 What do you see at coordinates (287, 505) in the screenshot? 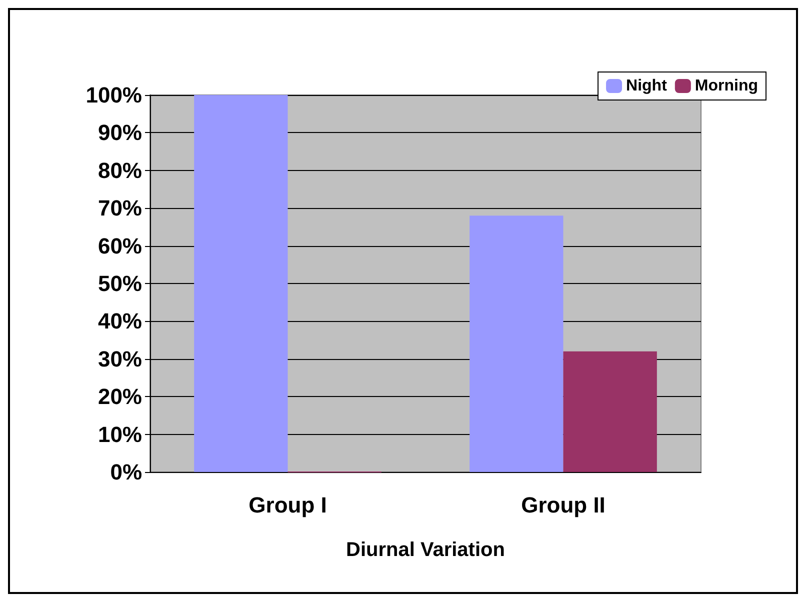
I see `x-tick-label: Group I` at bounding box center [287, 505].